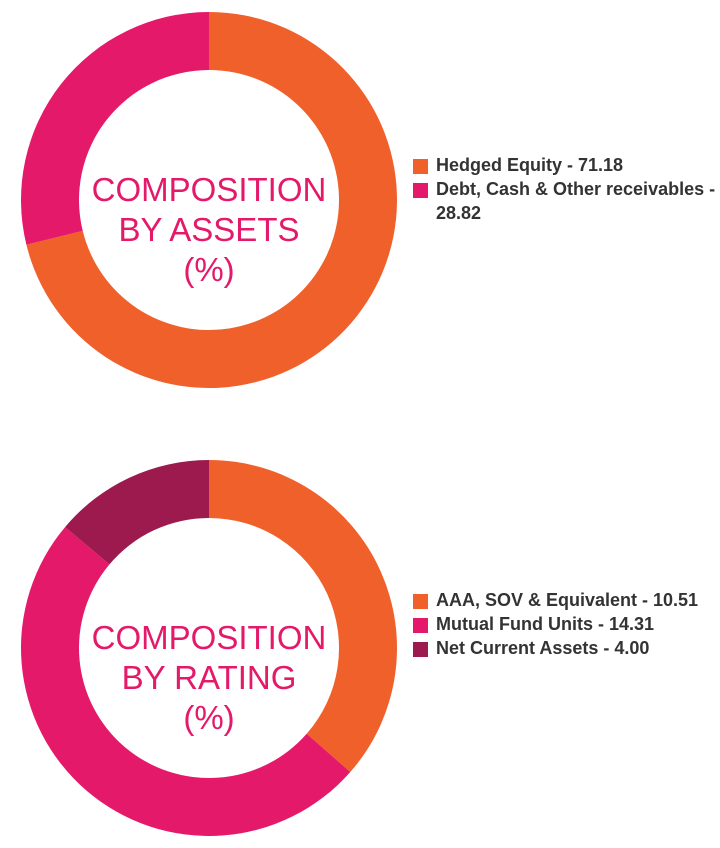  I want to click on legend-label: Debt, Cash & Other receivables - 28.82, so click(576, 201).